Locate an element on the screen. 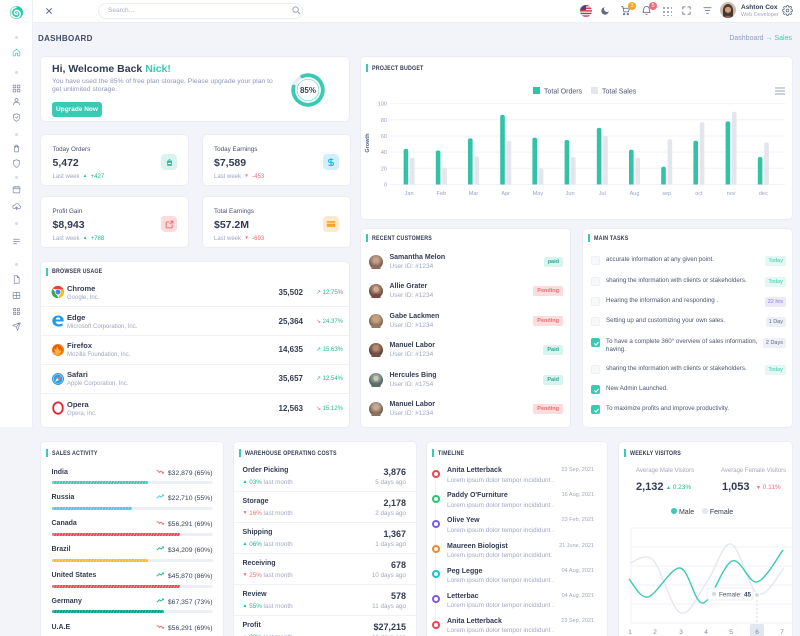 This screenshot has width=800, height=636. svg-text: Growth is located at coordinates (368, 143).